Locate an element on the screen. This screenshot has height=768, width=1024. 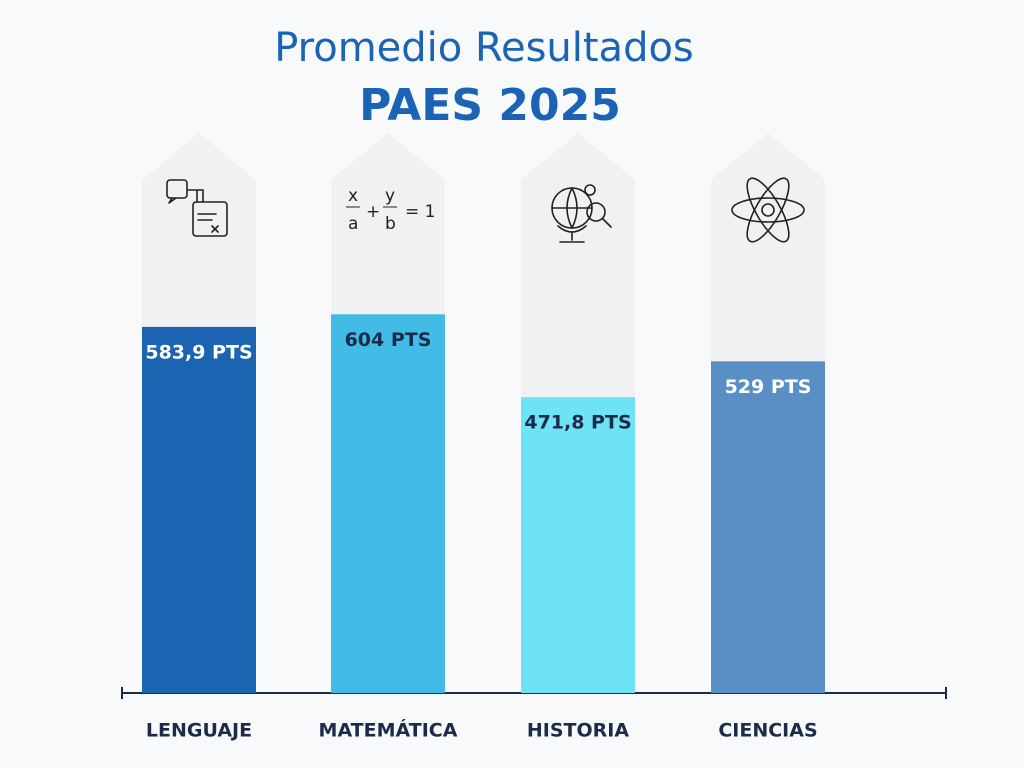
x-tick-label: HISTORIA is located at coordinates (578, 731).